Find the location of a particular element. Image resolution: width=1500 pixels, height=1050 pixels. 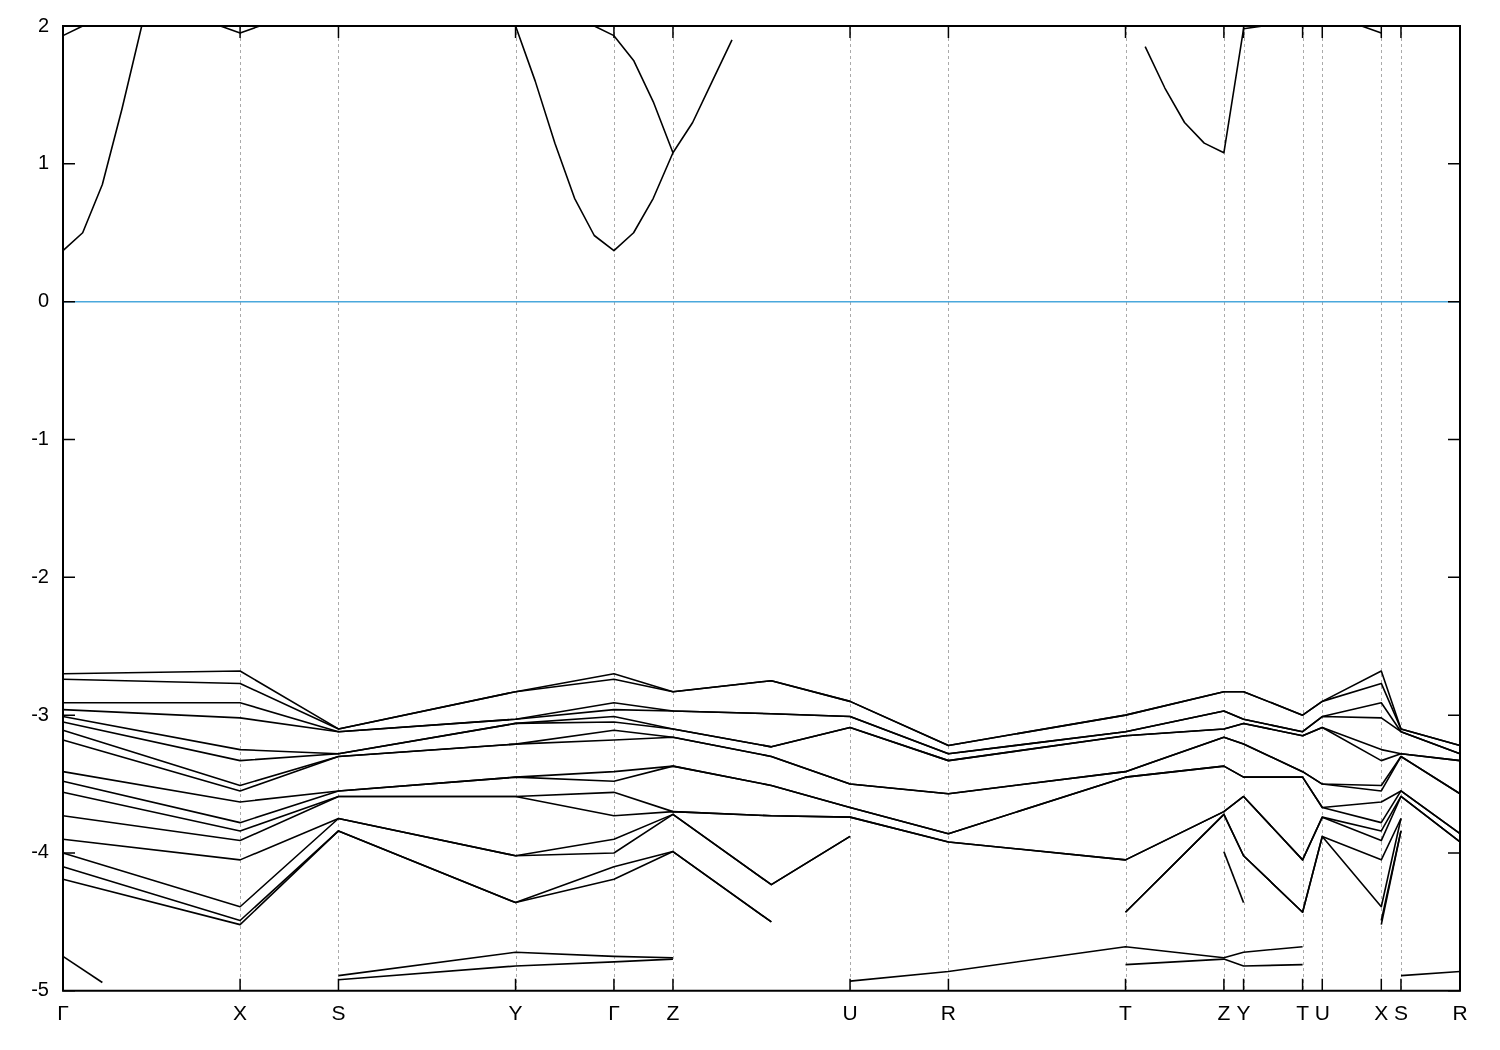

y-tick-label: 2 is located at coordinates (43, 24).